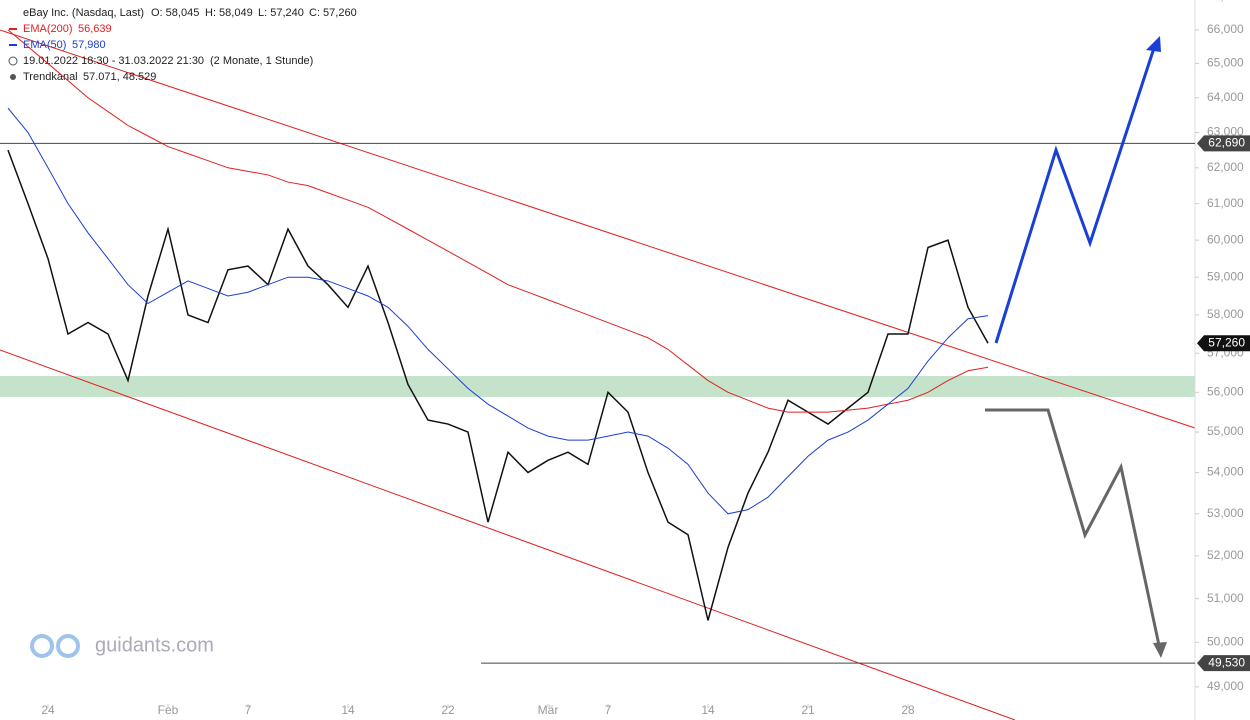 This screenshot has height=720, width=1250. What do you see at coordinates (281, 13) in the screenshot?
I see `ohlc: L: 57,240` at bounding box center [281, 13].